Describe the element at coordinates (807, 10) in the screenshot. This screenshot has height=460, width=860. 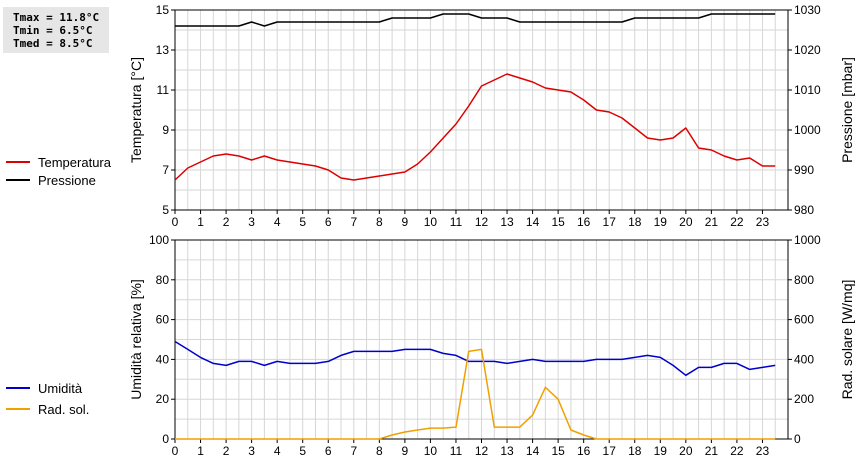
I see `panel-1-yright-tick-label: 1030` at that location.